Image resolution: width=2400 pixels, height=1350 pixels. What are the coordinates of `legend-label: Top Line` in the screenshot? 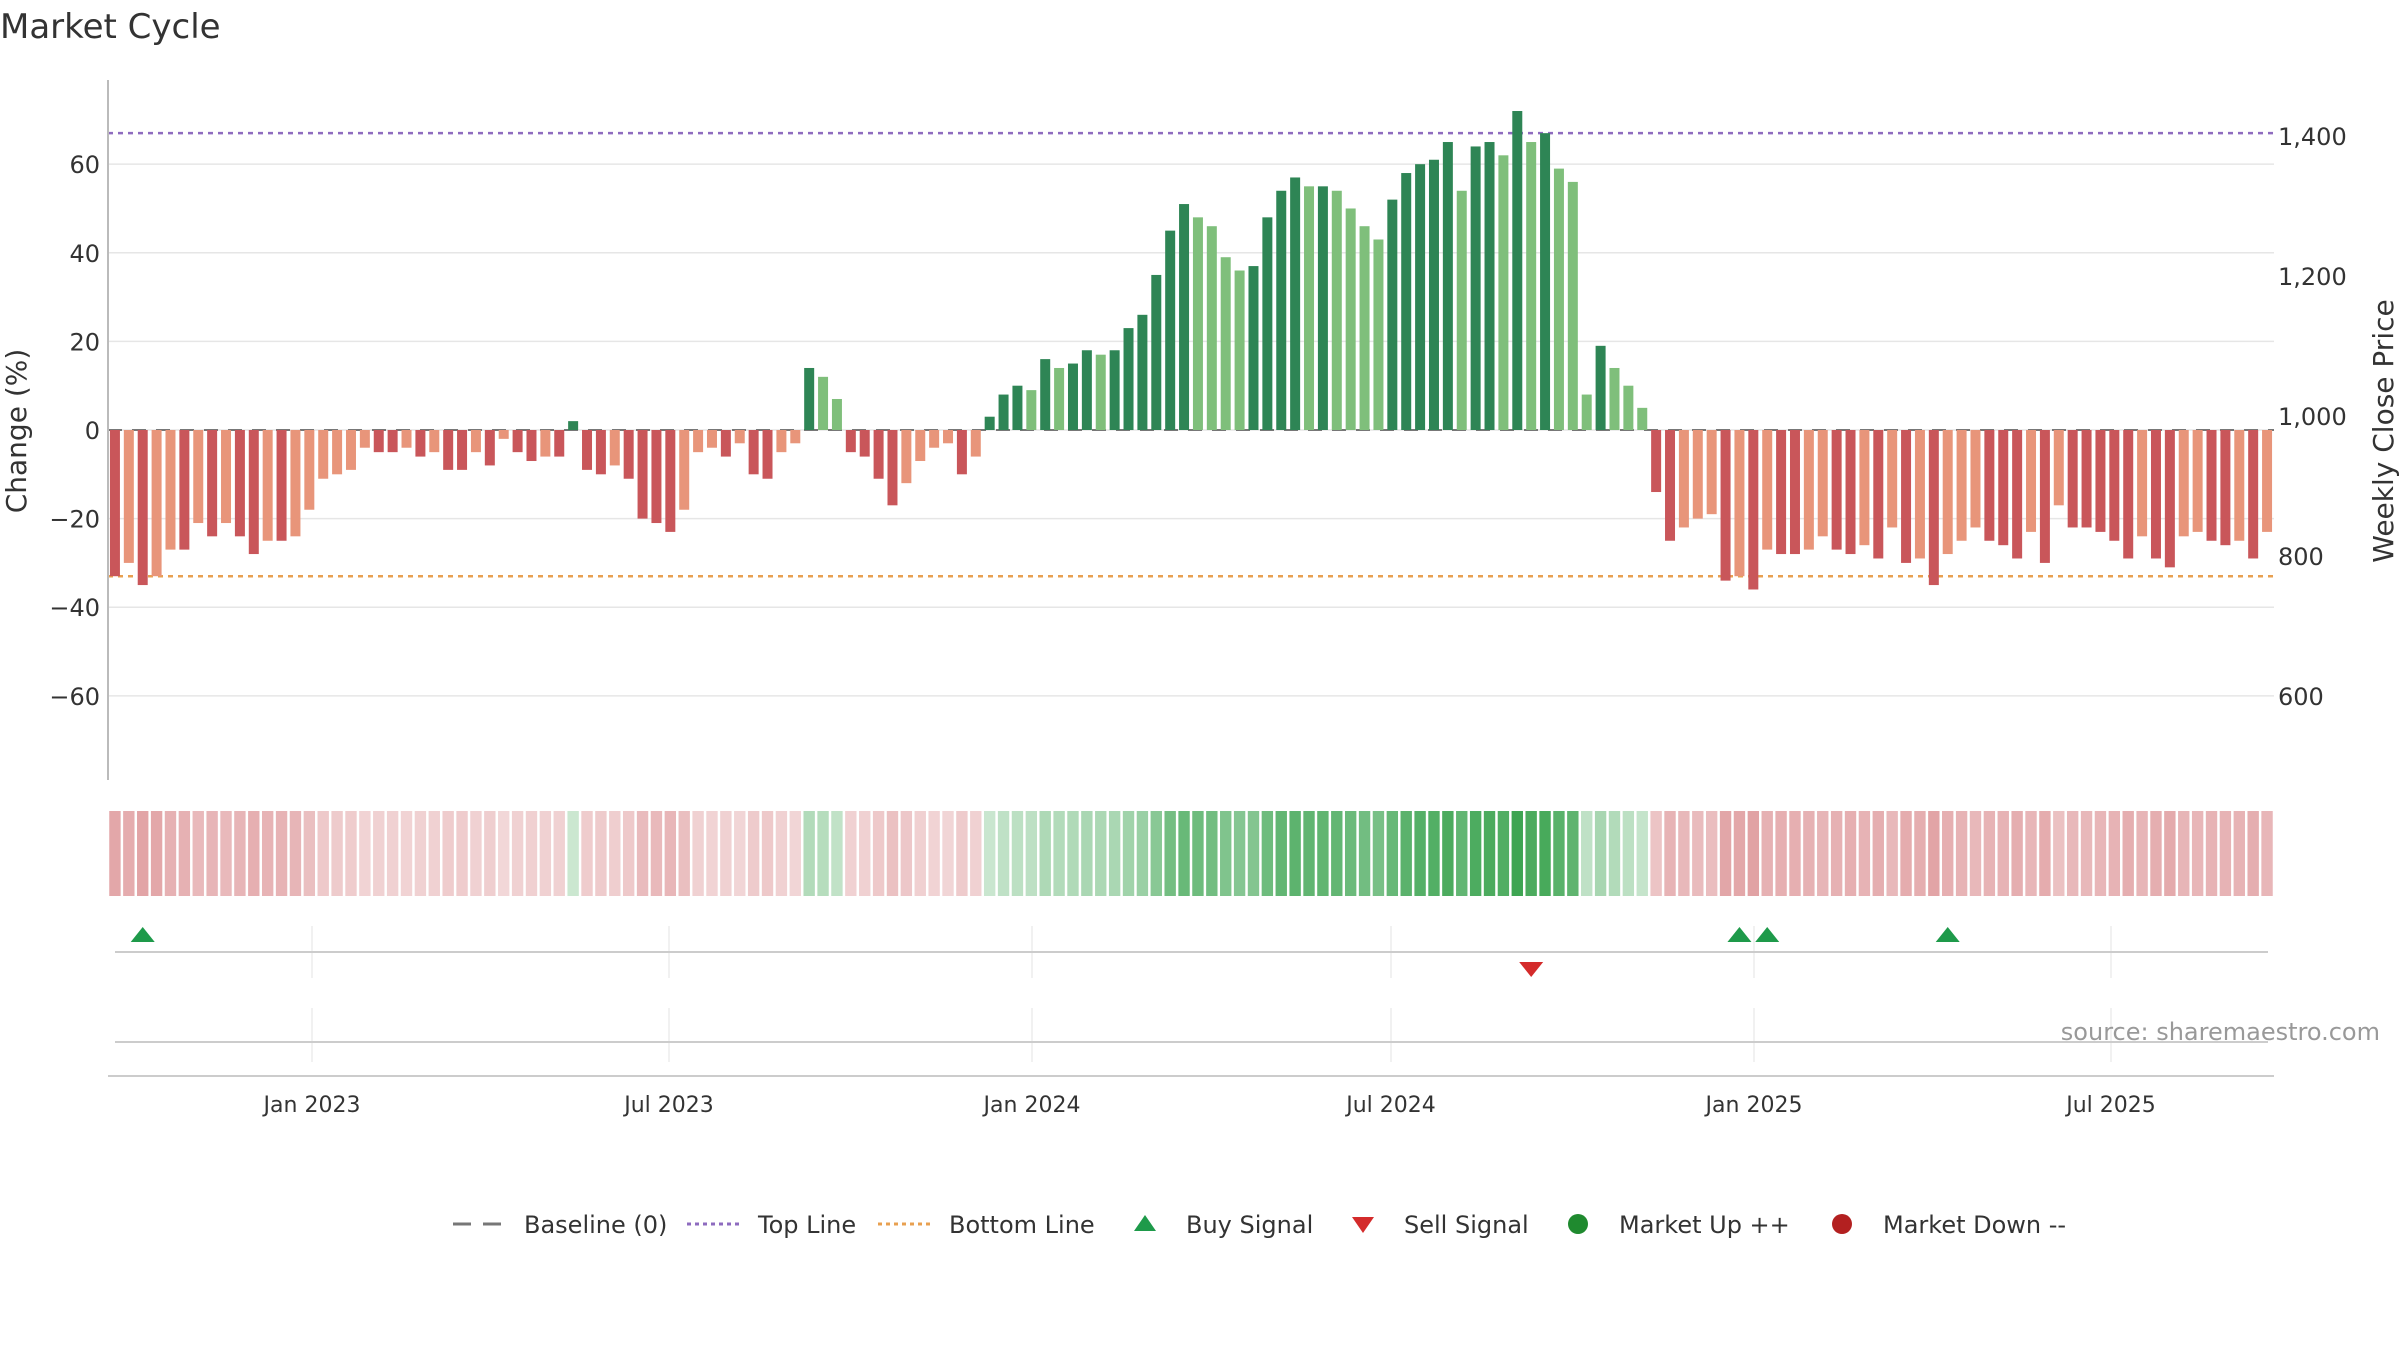 It's located at (806, 1225).